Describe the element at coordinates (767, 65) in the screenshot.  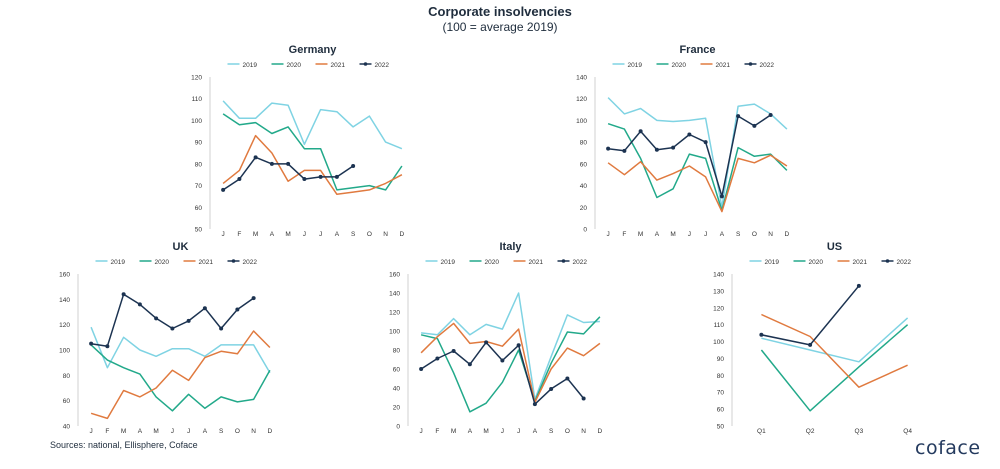
I see `france-legend-label-2022: 2022` at that location.